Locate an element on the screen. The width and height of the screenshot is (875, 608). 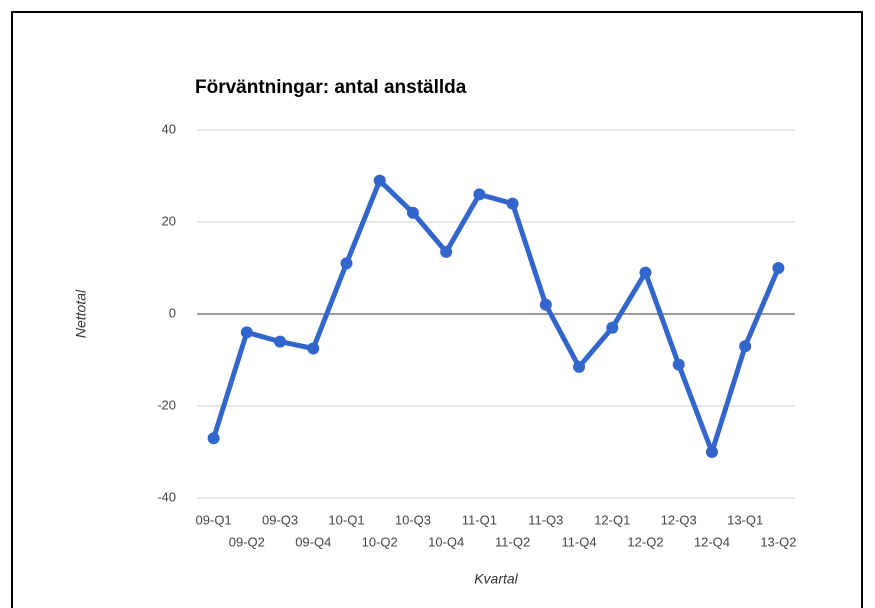
x-tick-label: 09-Q3 is located at coordinates (280, 519).